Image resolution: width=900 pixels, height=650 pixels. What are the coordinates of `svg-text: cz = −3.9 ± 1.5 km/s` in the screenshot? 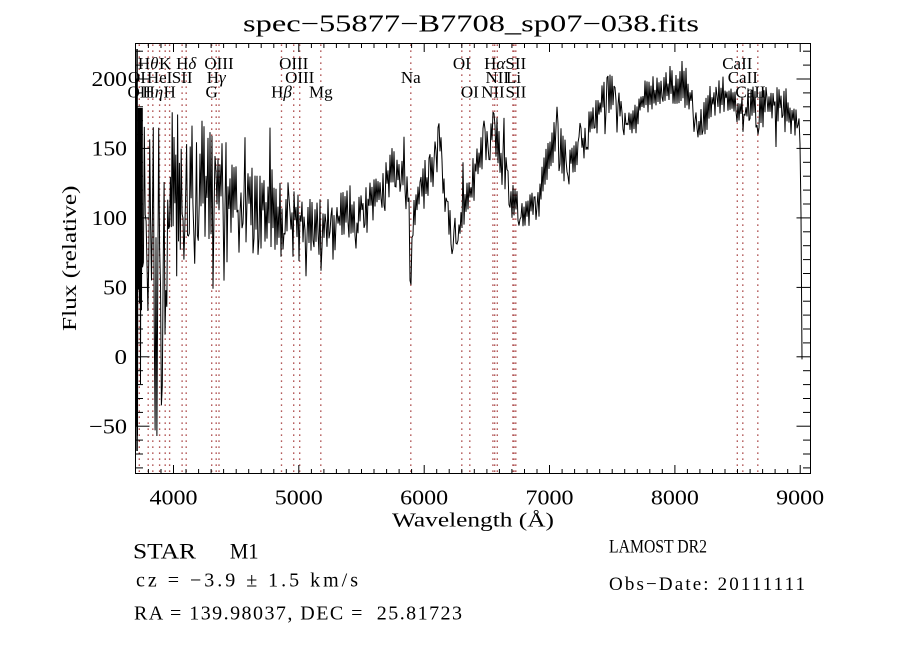 It's located at (247, 580).